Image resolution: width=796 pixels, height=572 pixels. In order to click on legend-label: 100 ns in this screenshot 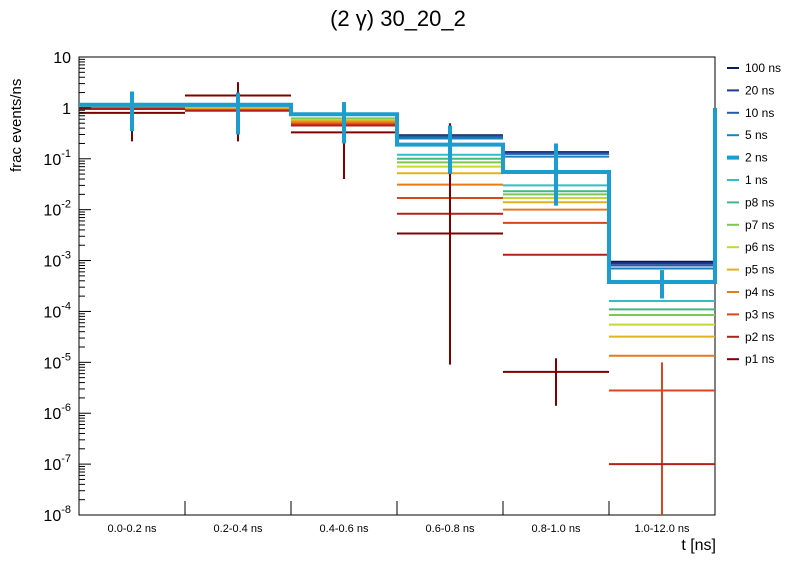, I will do `click(763, 68)`.